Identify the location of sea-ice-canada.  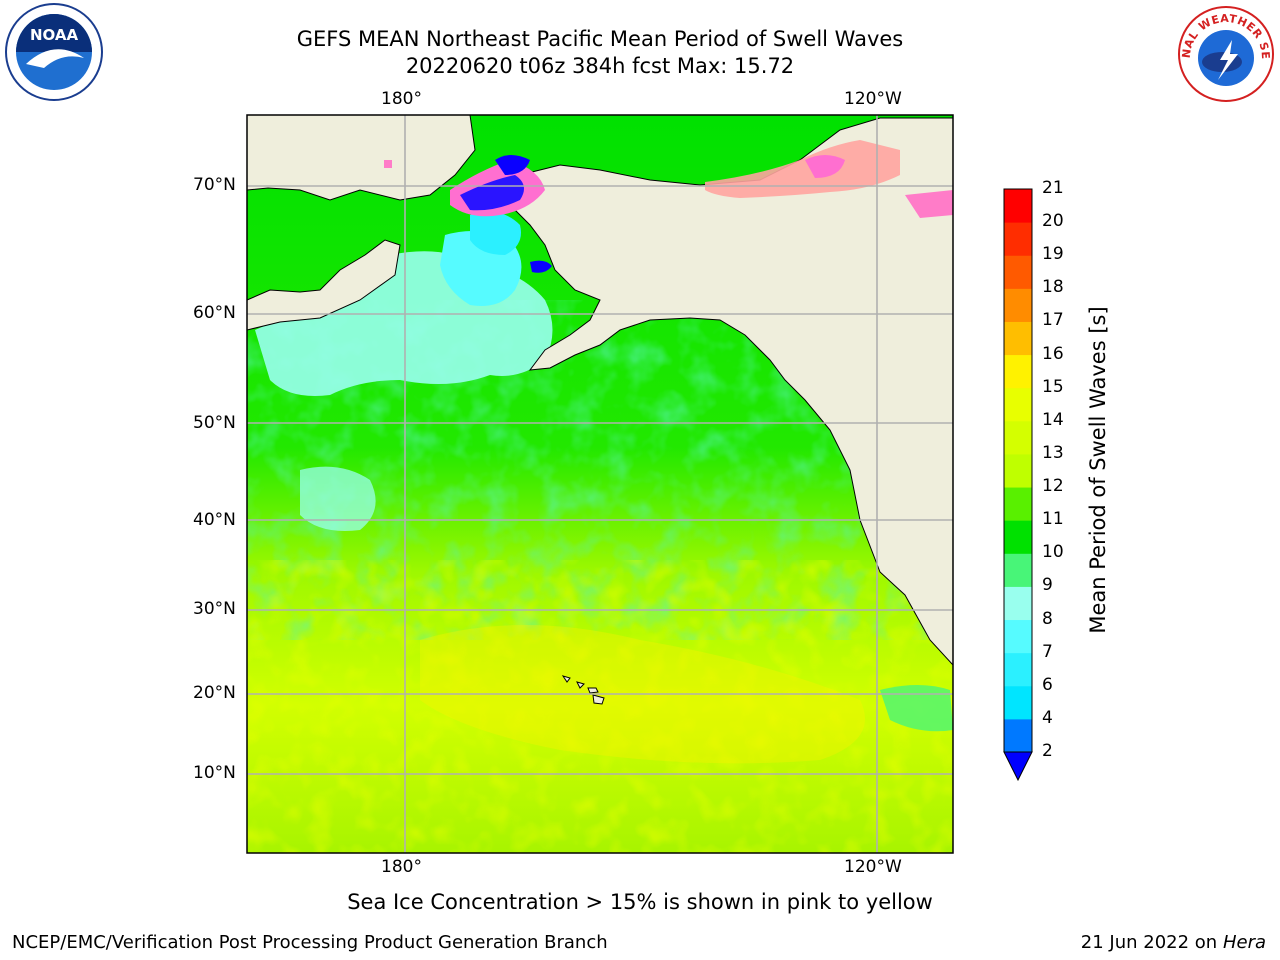
(929, 204).